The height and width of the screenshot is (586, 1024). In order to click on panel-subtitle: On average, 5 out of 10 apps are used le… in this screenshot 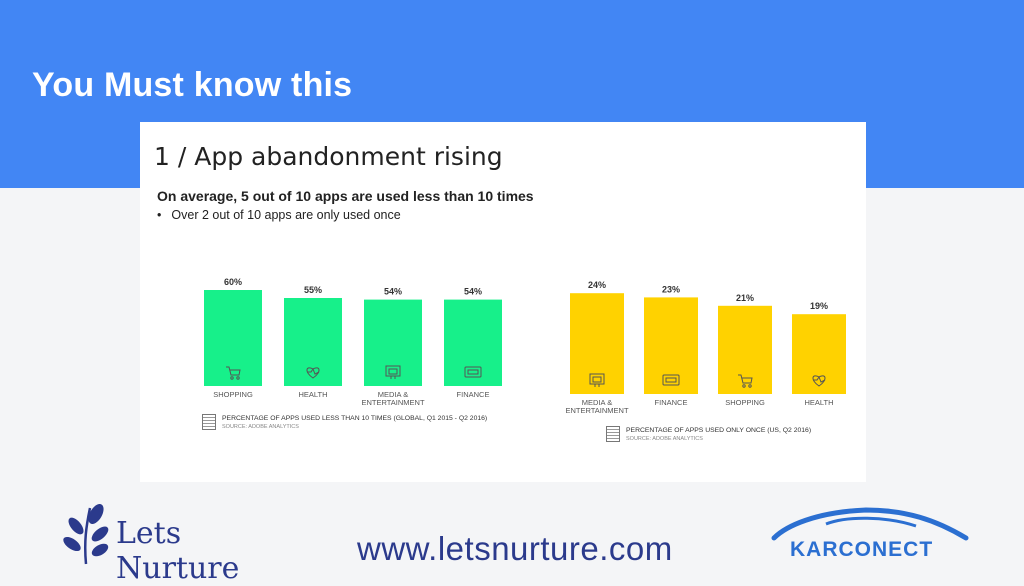, I will do `click(345, 196)`.